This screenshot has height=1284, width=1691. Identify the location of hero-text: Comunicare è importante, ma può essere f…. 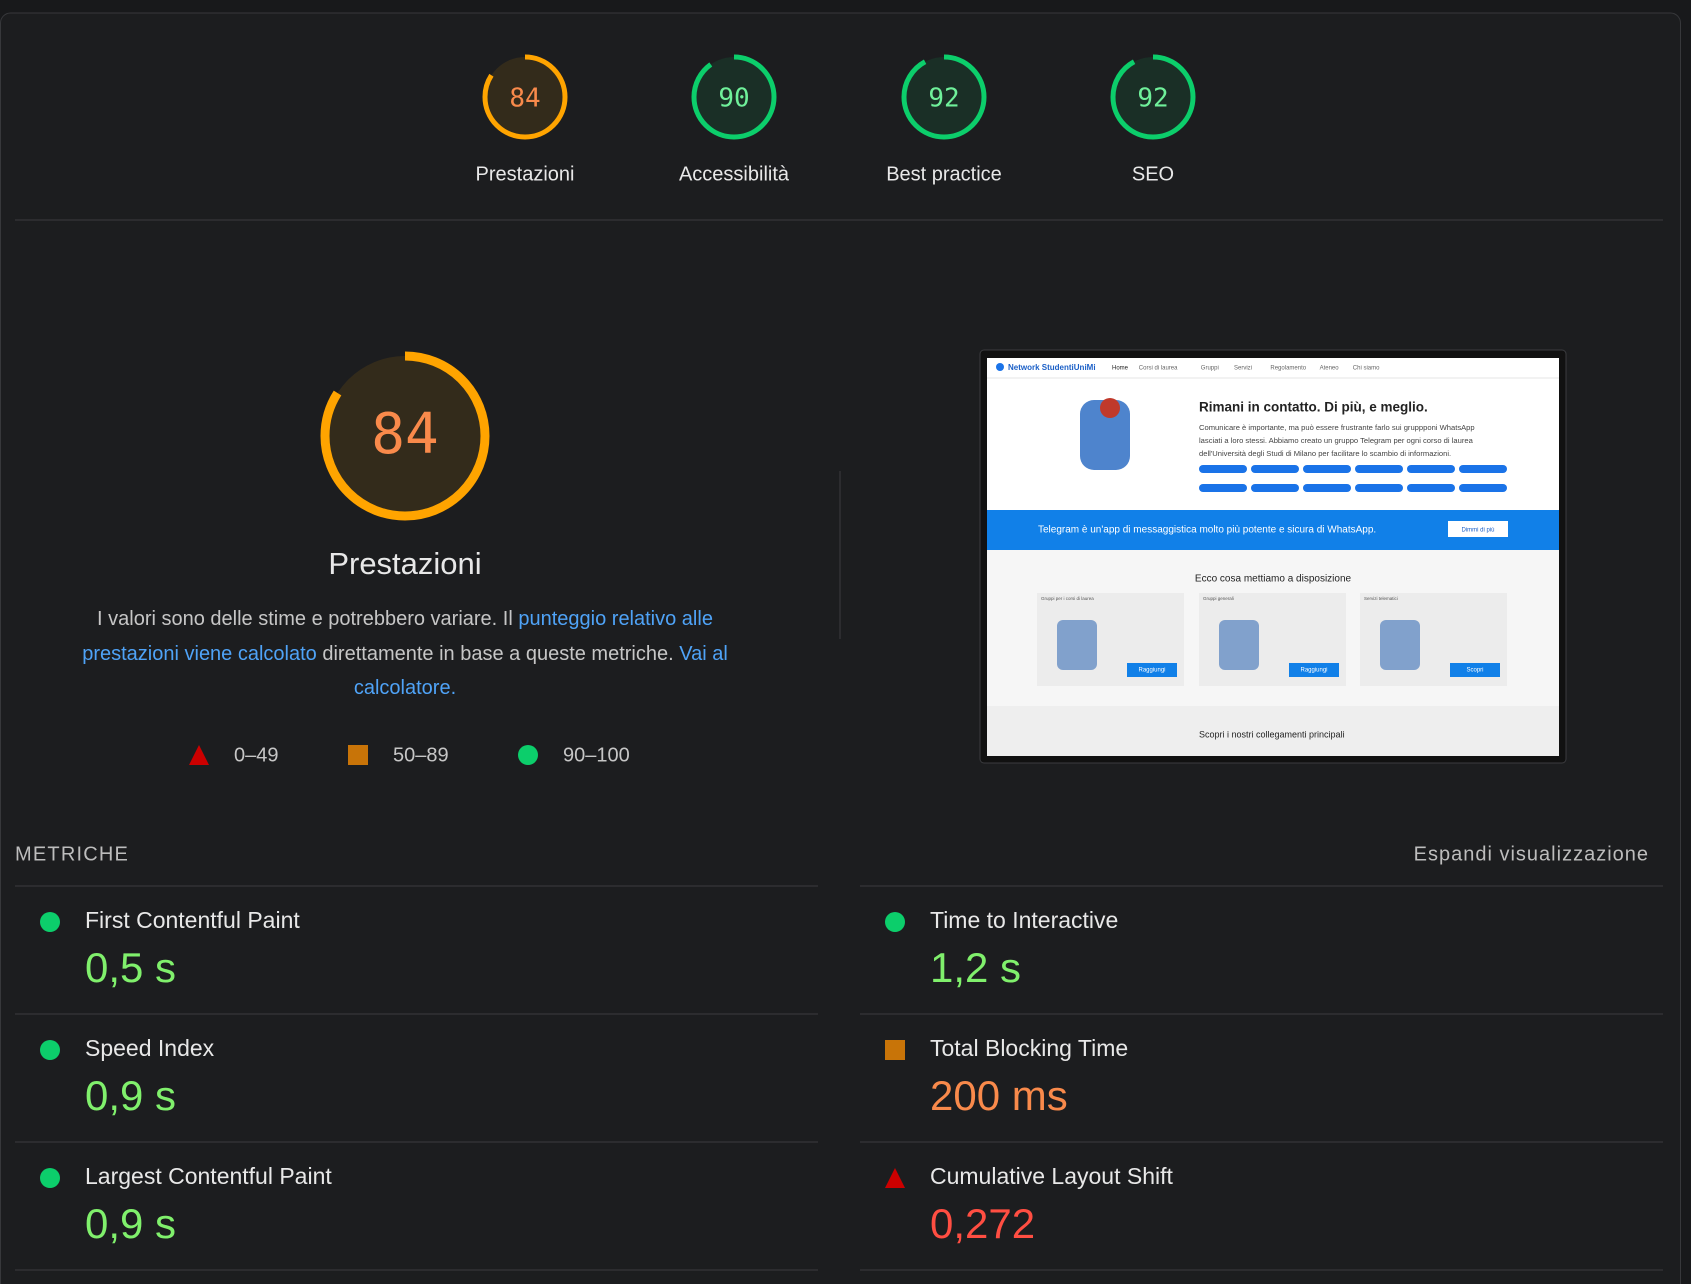
(1337, 427).